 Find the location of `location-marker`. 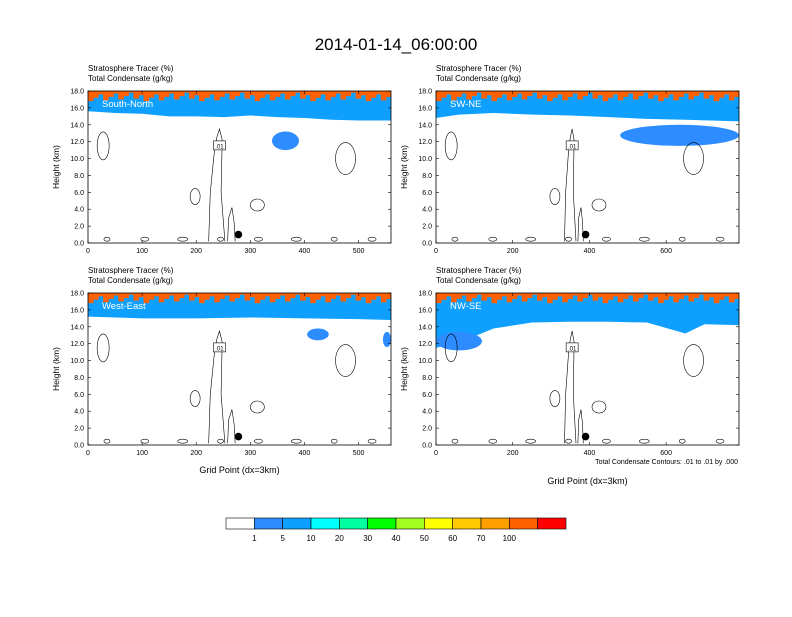

location-marker is located at coordinates (585, 436).